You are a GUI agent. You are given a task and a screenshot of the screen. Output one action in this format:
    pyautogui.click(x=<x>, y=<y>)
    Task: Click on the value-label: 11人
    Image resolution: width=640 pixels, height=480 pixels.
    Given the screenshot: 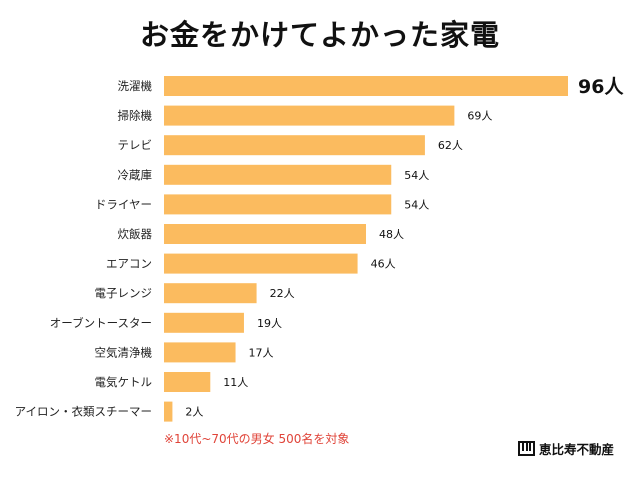 What is the action you would take?
    pyautogui.click(x=235, y=382)
    